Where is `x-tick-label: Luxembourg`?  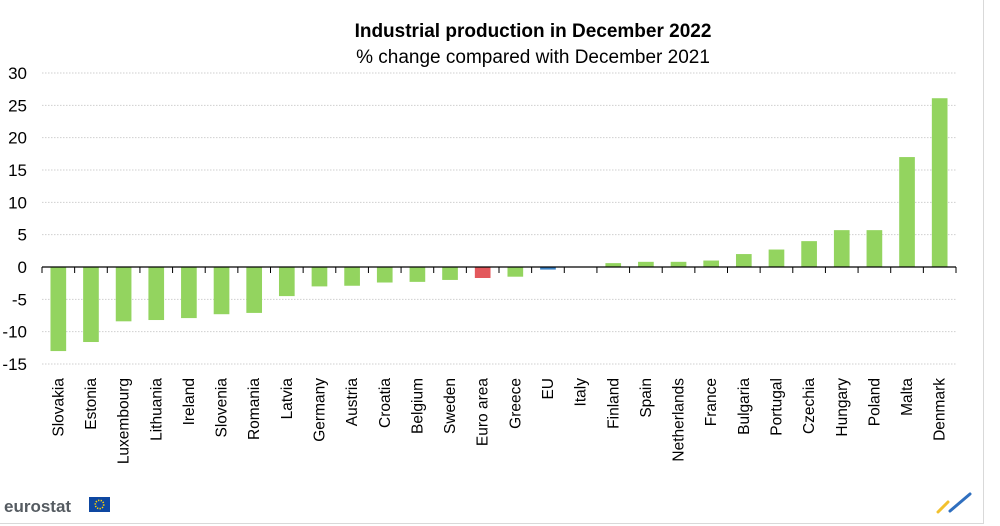
x-tick-label: Luxembourg is located at coordinates (124, 421).